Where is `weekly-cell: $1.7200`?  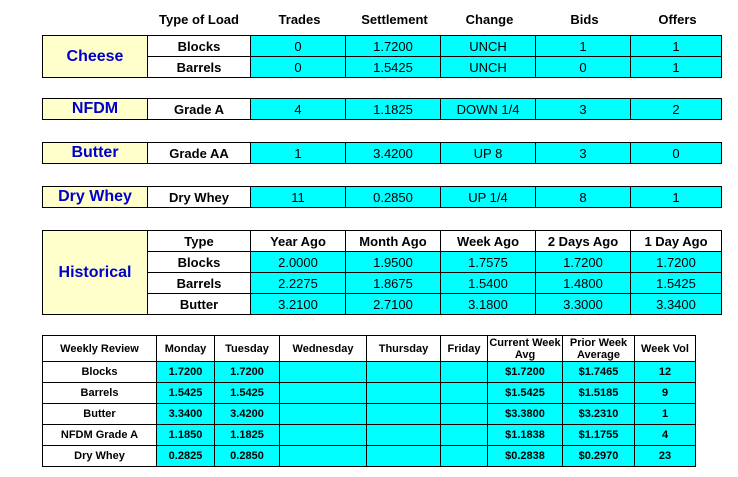
weekly-cell: $1.7200 is located at coordinates (525, 372).